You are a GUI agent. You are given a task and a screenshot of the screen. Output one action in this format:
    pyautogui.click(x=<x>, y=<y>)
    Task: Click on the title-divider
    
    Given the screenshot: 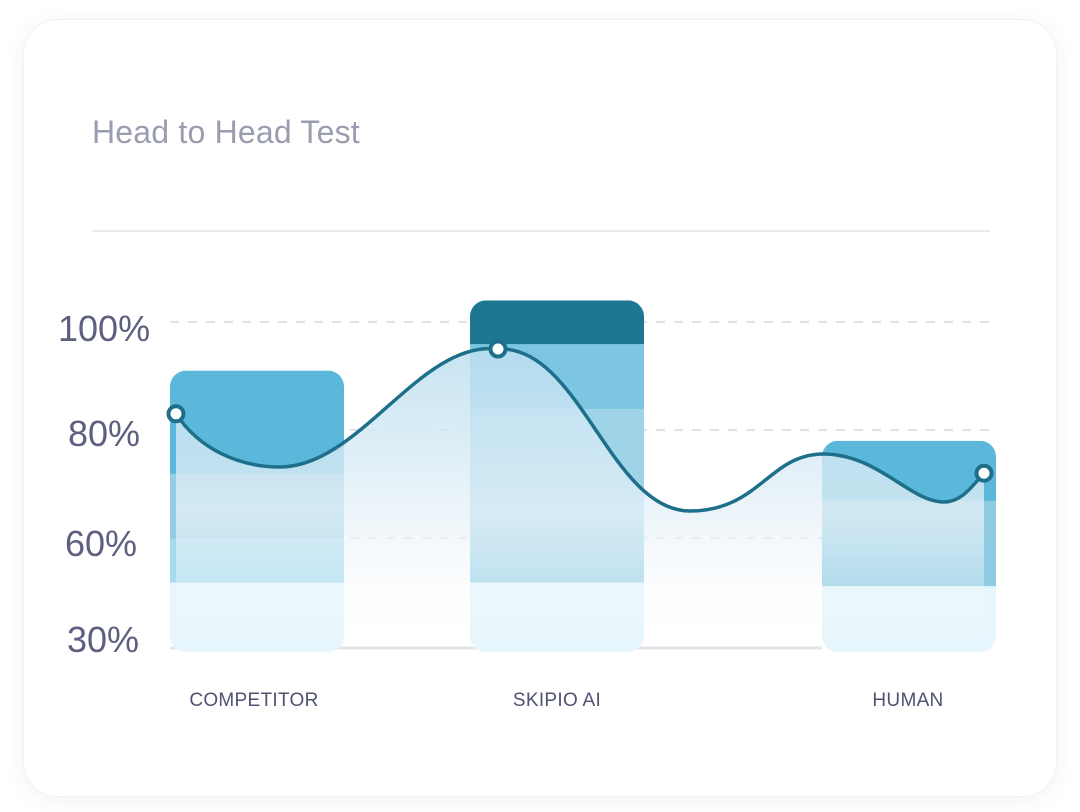 What is the action you would take?
    pyautogui.click(x=541, y=231)
    